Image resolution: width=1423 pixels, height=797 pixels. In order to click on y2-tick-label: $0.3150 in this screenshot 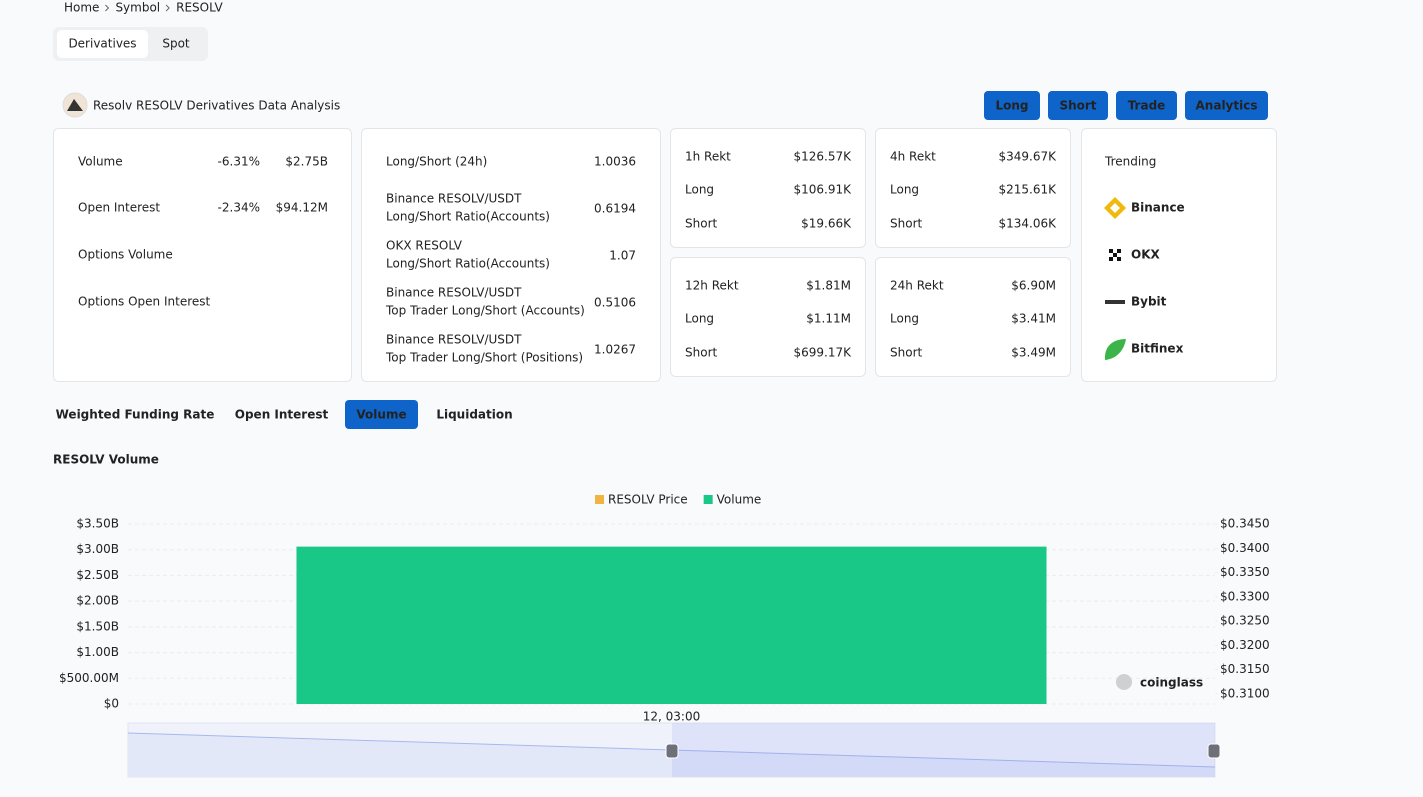, I will do `click(1245, 669)`.